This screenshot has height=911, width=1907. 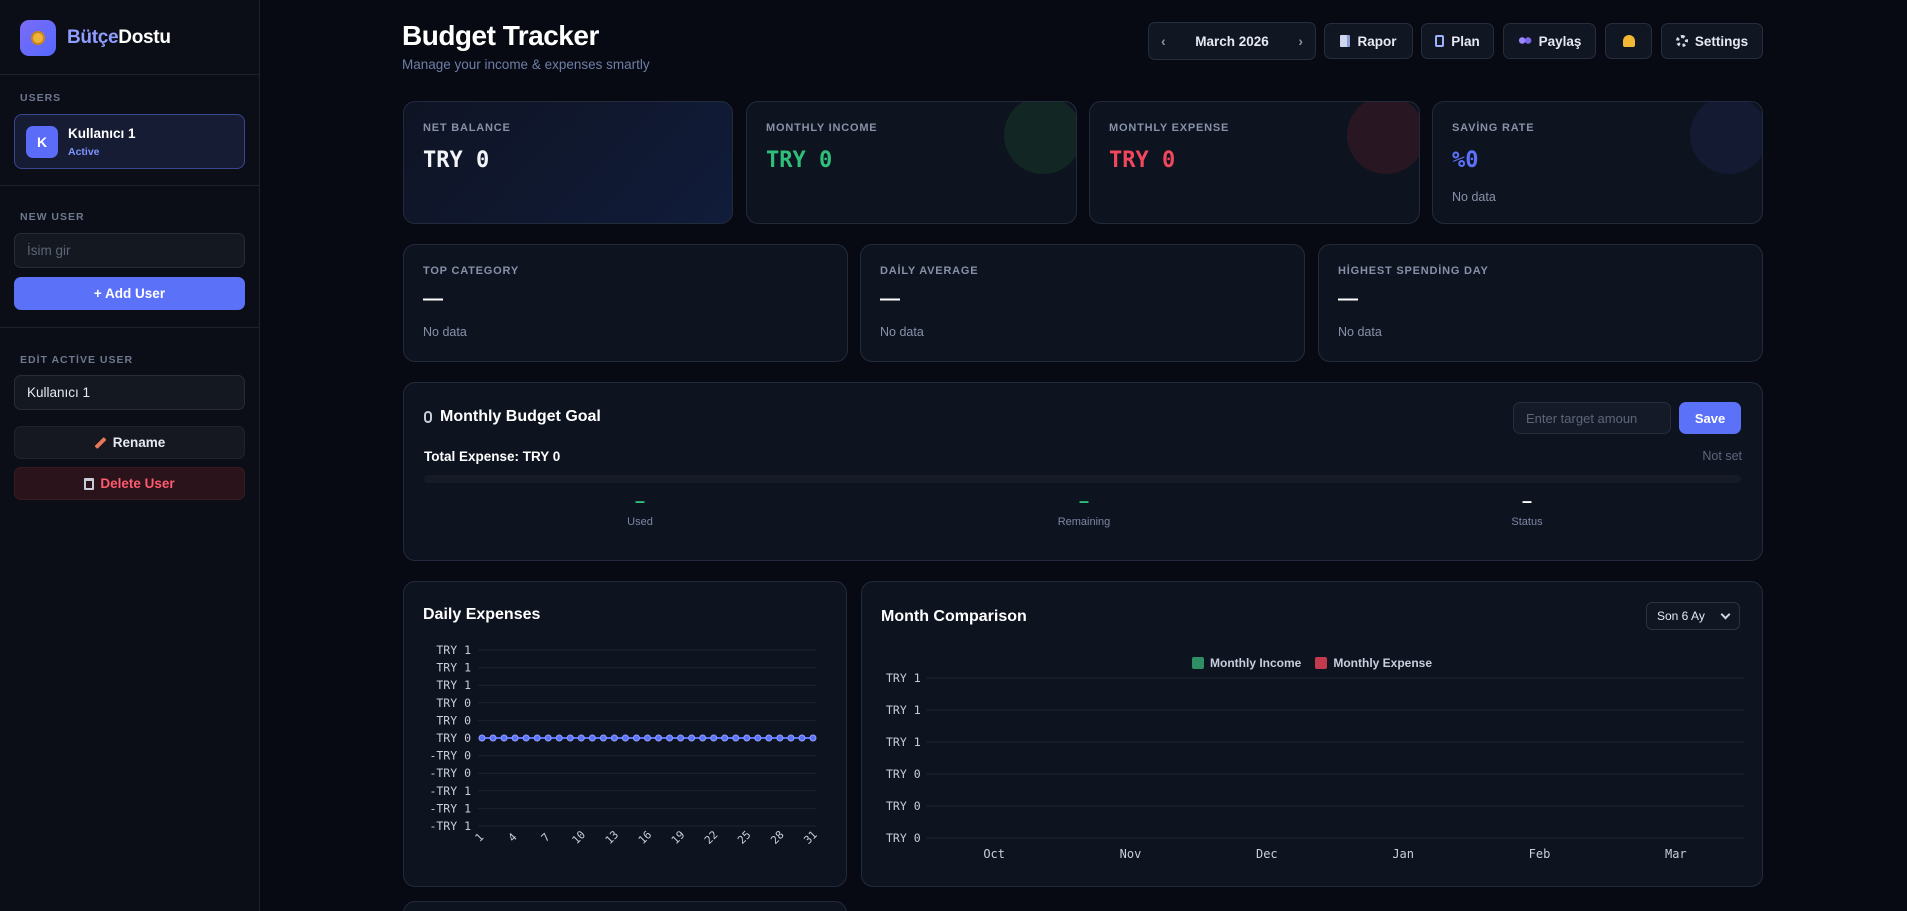 What do you see at coordinates (95, 38) in the screenshot?
I see `brand: BütçeDostu` at bounding box center [95, 38].